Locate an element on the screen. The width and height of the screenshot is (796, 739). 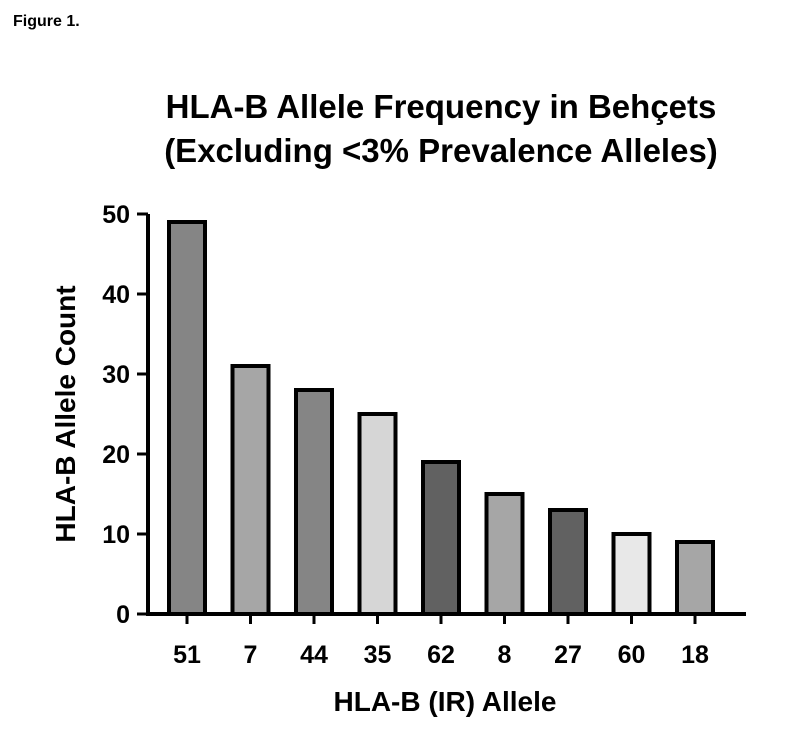
x-axis-title: HLA-B (IR) Allele is located at coordinates (445, 701).